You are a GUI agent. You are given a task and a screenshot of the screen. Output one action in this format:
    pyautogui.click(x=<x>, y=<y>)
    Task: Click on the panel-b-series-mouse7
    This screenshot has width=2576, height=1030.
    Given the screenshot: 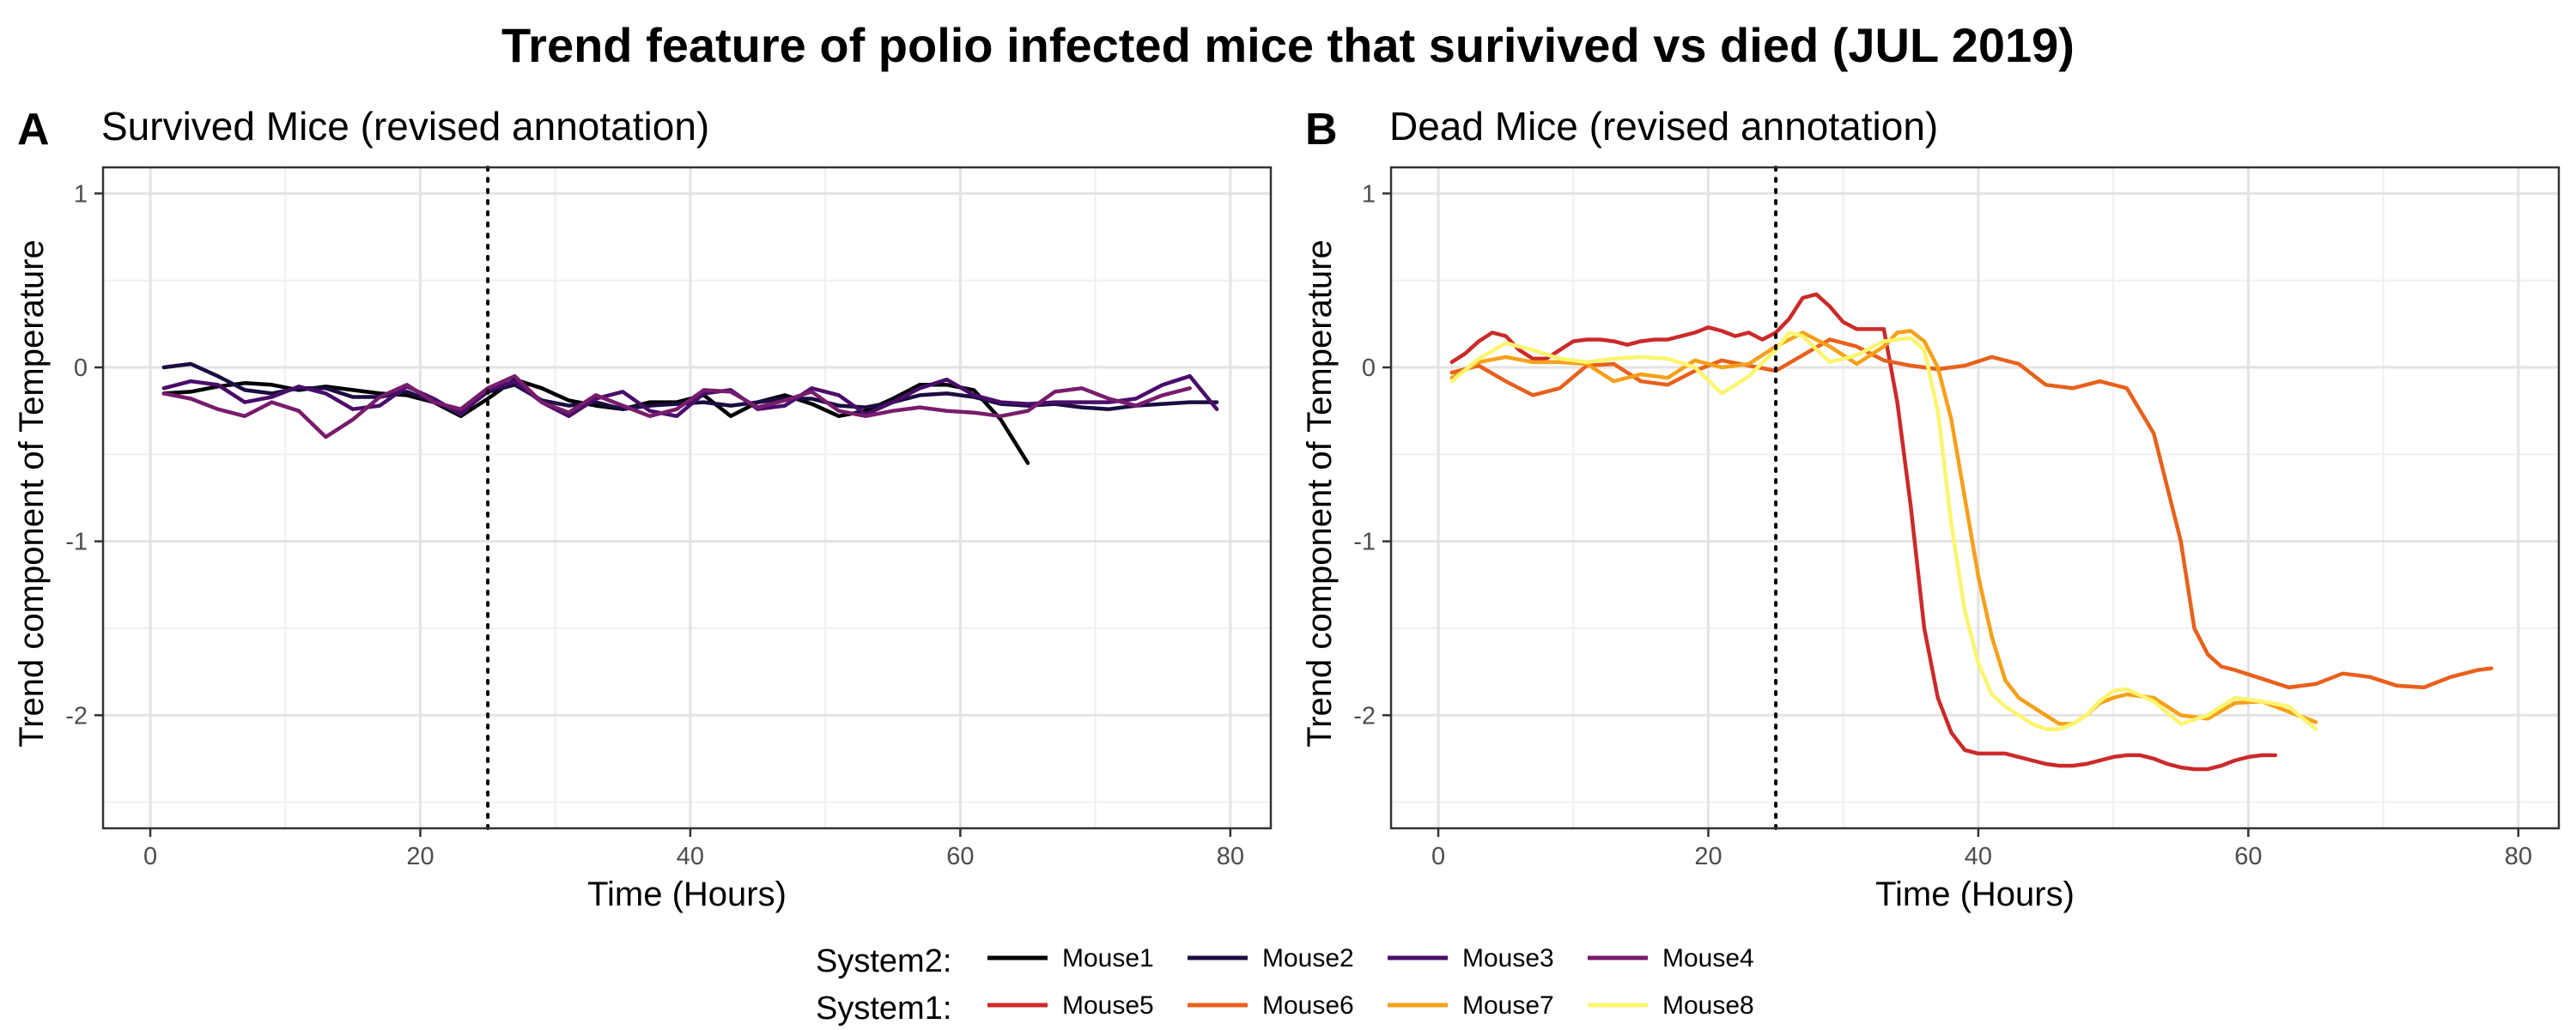 What is the action you would take?
    pyautogui.click(x=1884, y=527)
    